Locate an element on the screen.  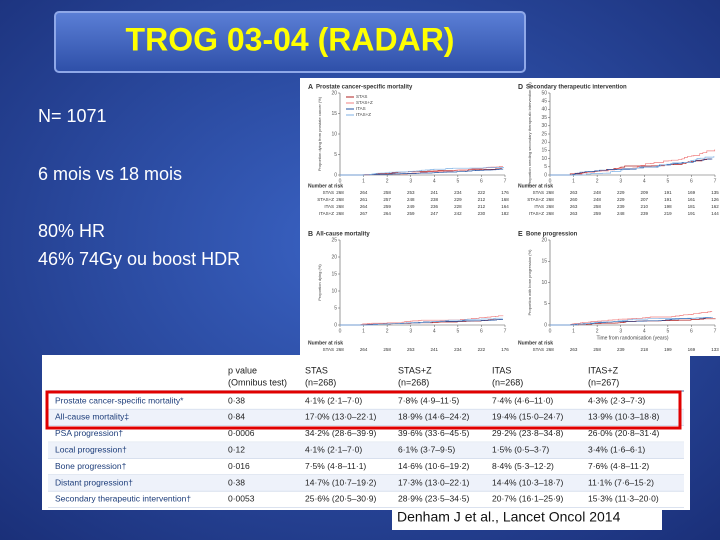
row-label: All-cause mortality‡ is located at coordinates (92, 417).